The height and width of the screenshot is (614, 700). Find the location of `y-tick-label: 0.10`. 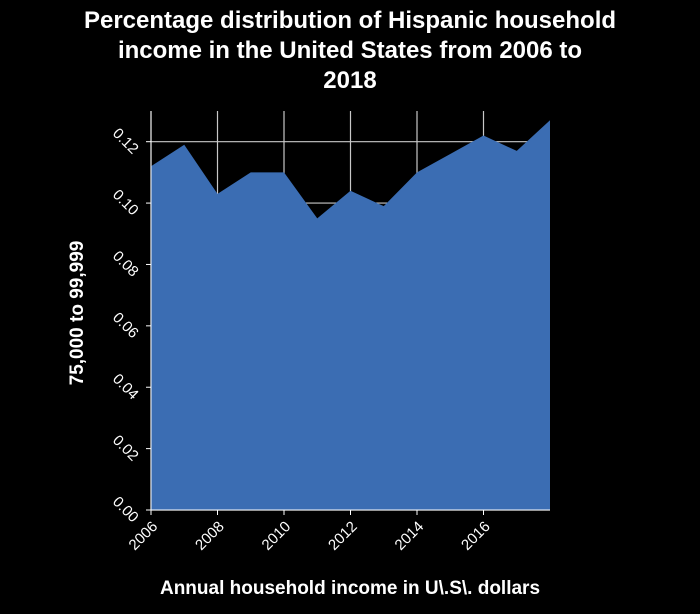

y-tick-label: 0.10 is located at coordinates (125, 202).